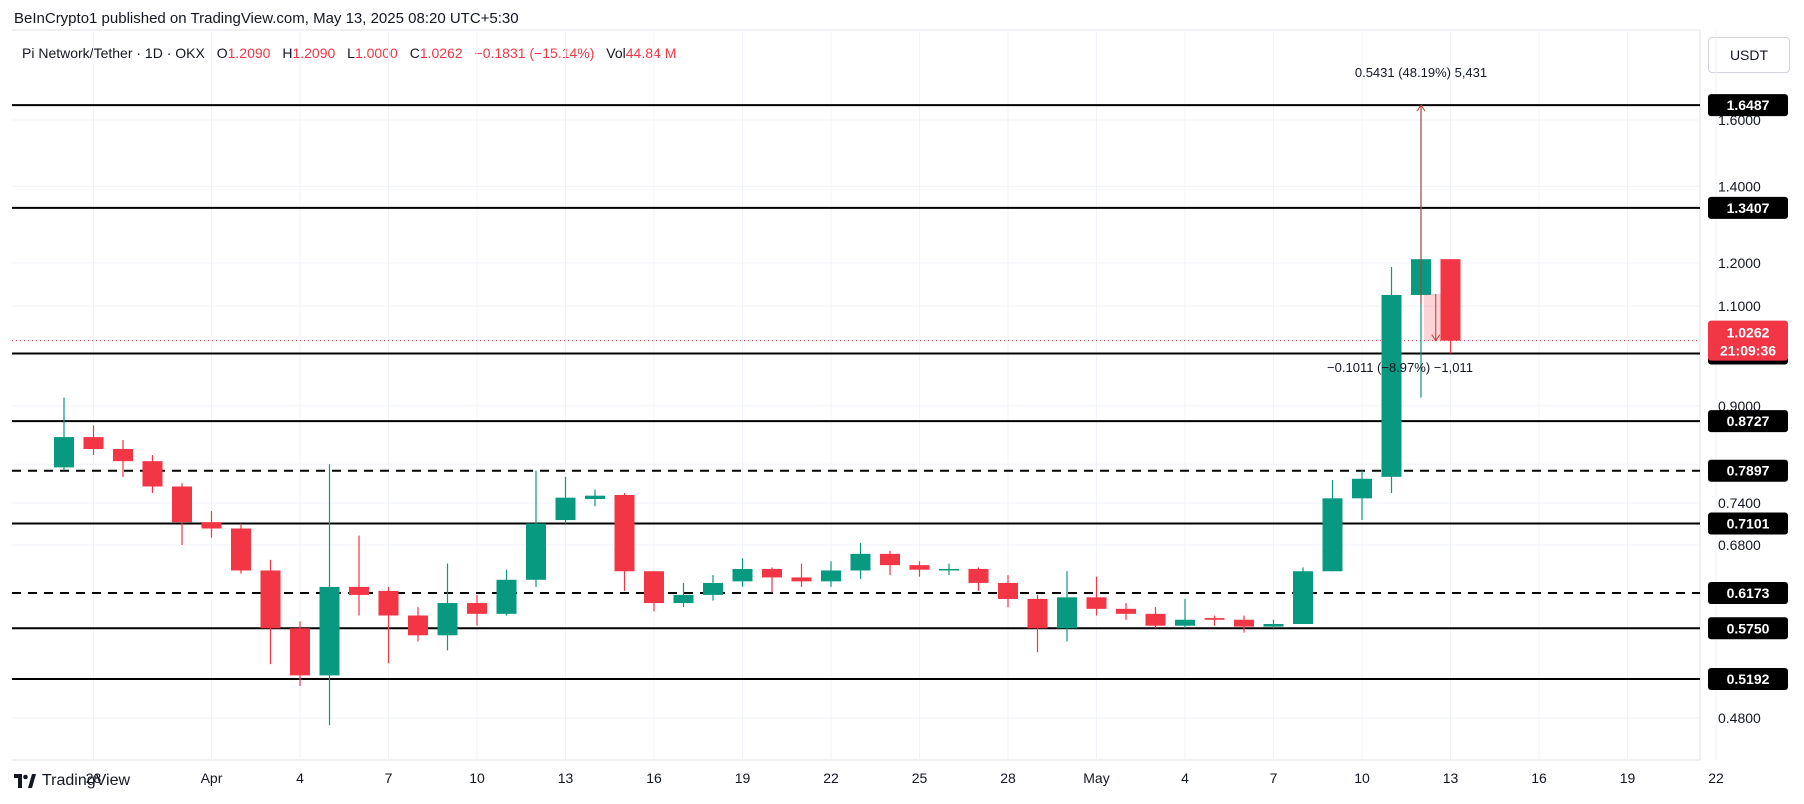 The height and width of the screenshot is (804, 1804). What do you see at coordinates (1748, 351) in the screenshot?
I see `countdown-label: 21:09:36` at bounding box center [1748, 351].